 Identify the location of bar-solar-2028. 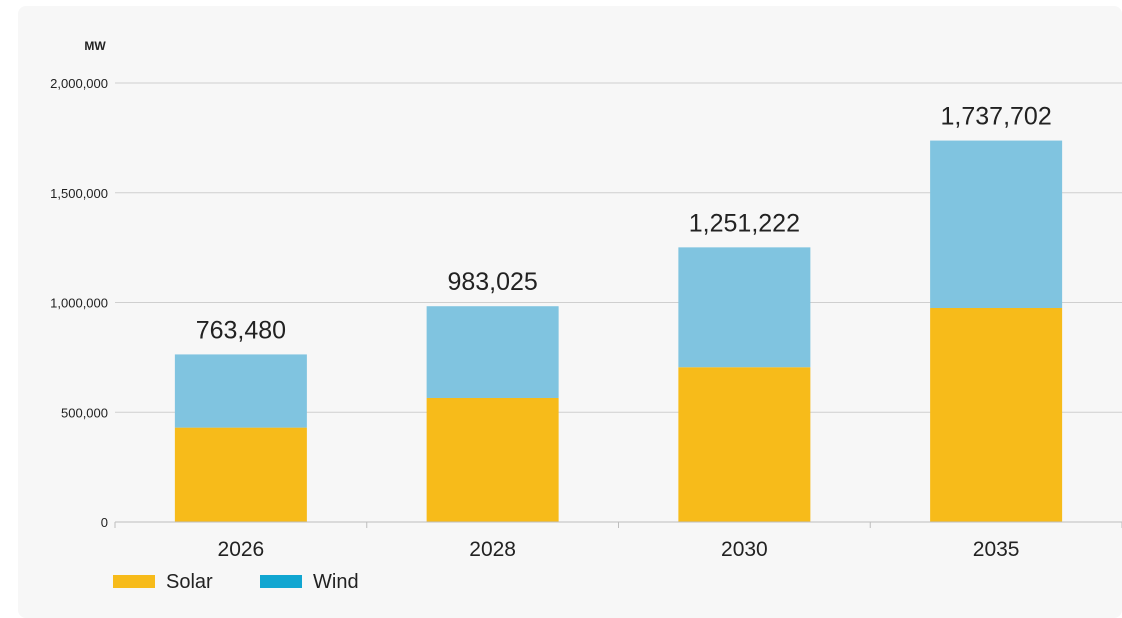
(492, 459).